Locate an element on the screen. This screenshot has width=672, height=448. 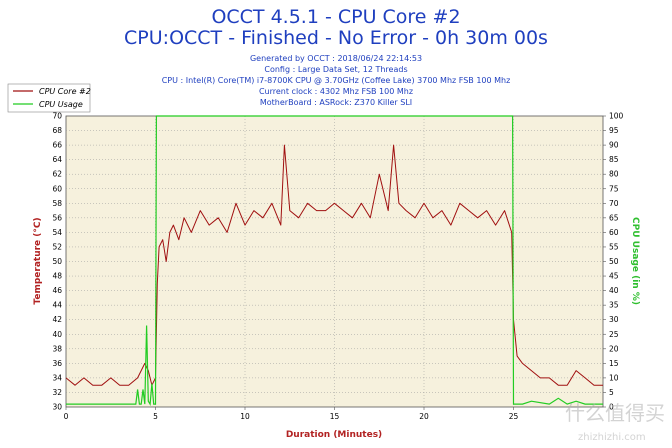
y2-tick-label: 15 is located at coordinates (614, 363).